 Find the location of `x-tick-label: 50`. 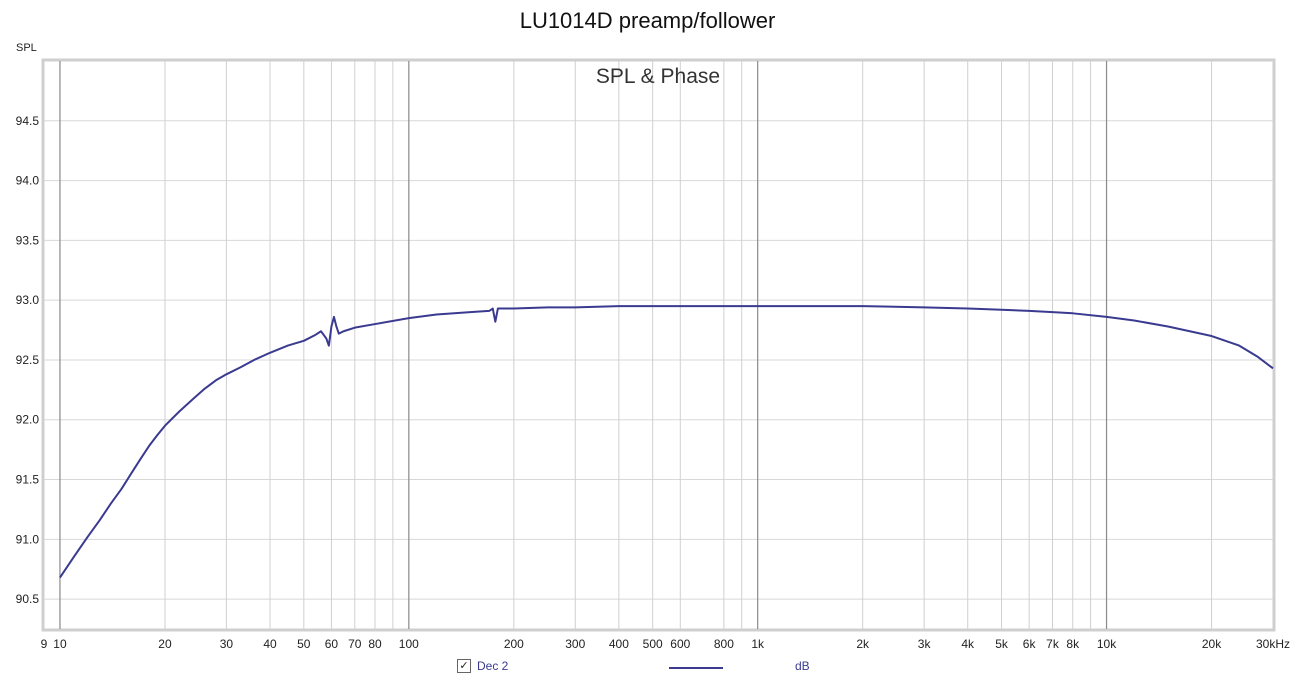

x-tick-label: 50 is located at coordinates (304, 644).